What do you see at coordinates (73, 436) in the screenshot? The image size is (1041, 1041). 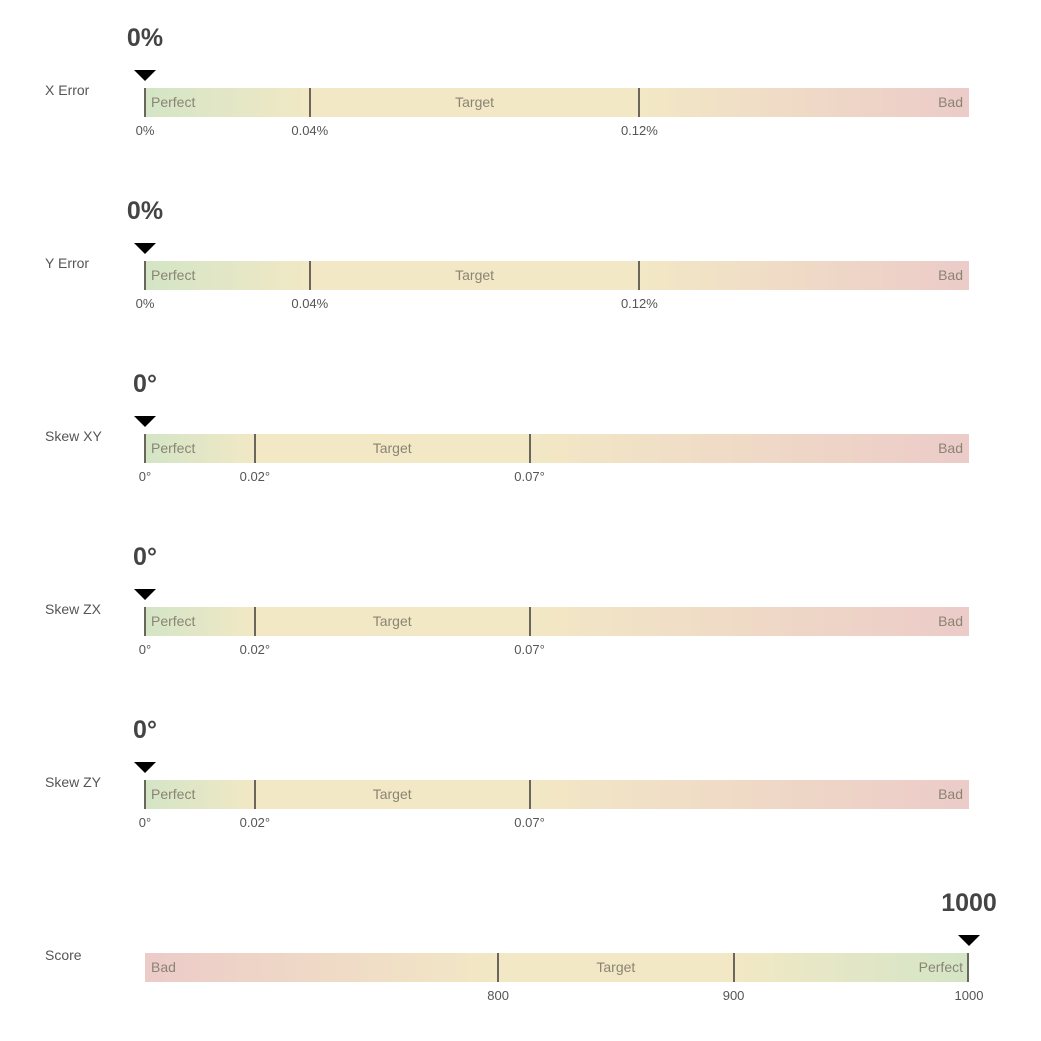 I see `gauge-label: Skew XY` at bounding box center [73, 436].